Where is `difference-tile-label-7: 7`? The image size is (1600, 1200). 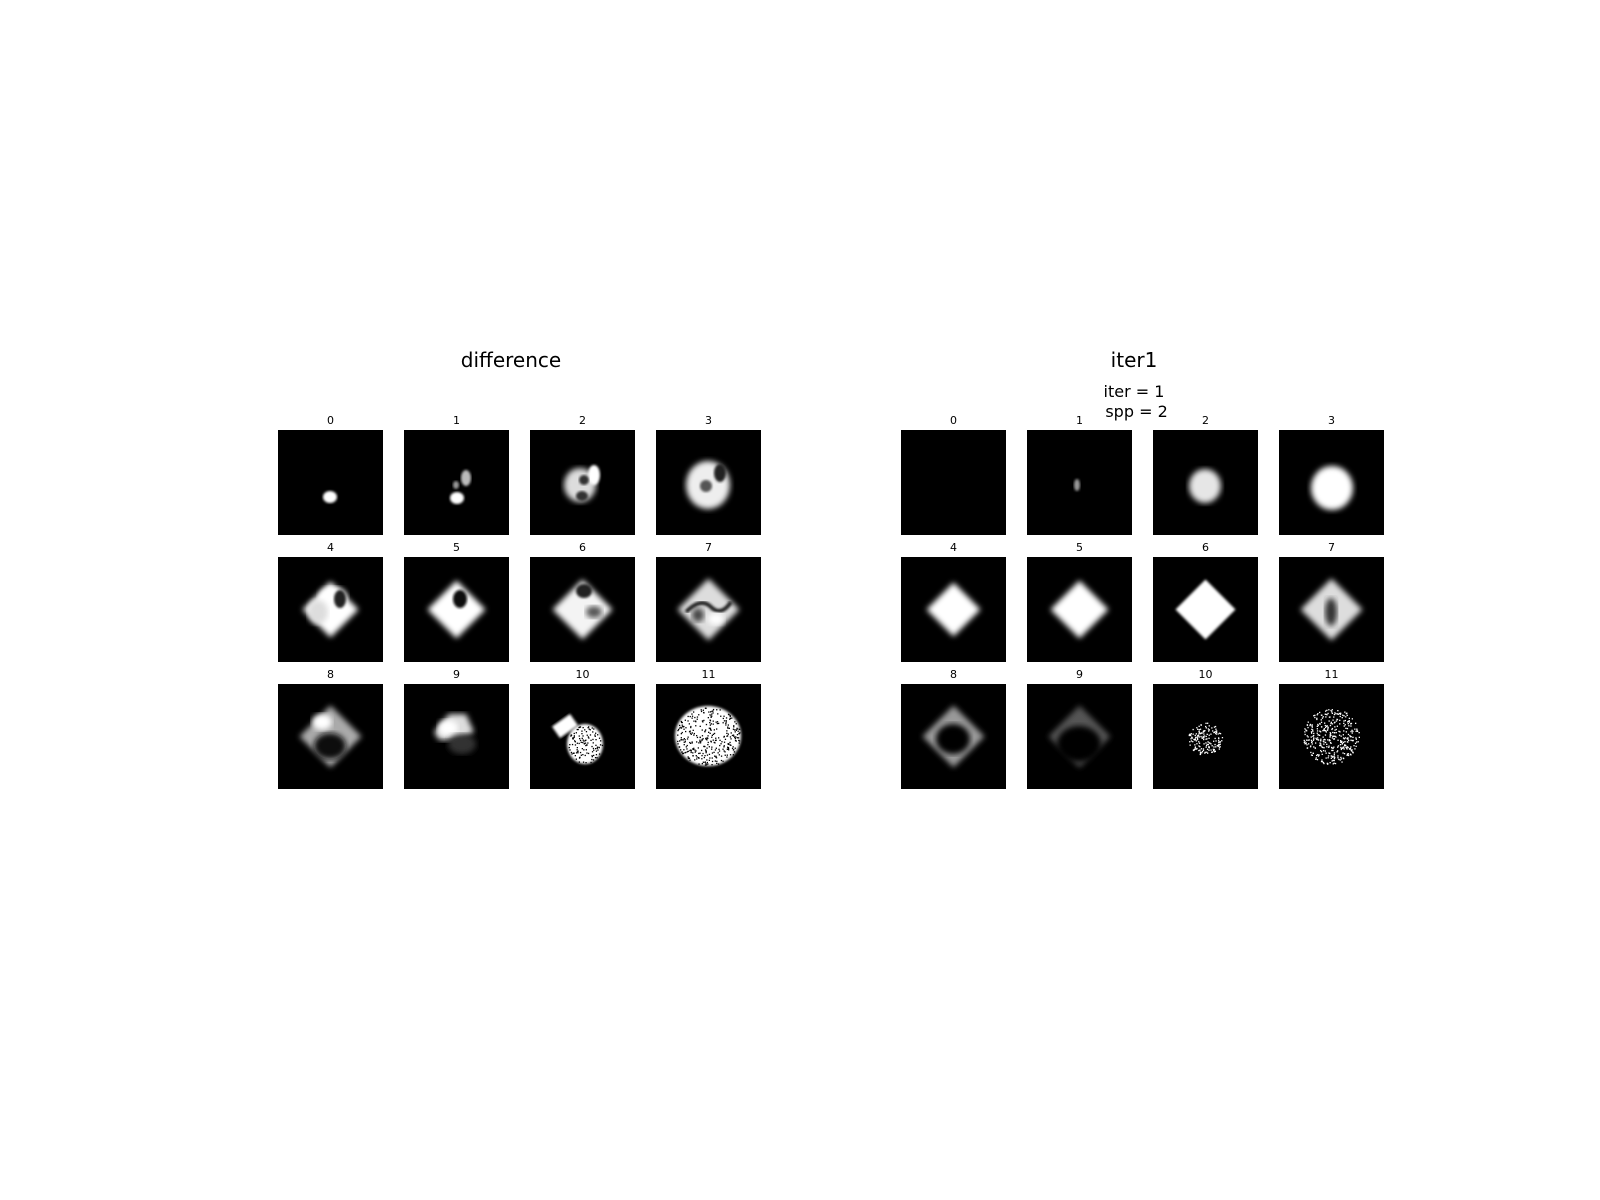 difference-tile-label-7: 7 is located at coordinates (708, 547).